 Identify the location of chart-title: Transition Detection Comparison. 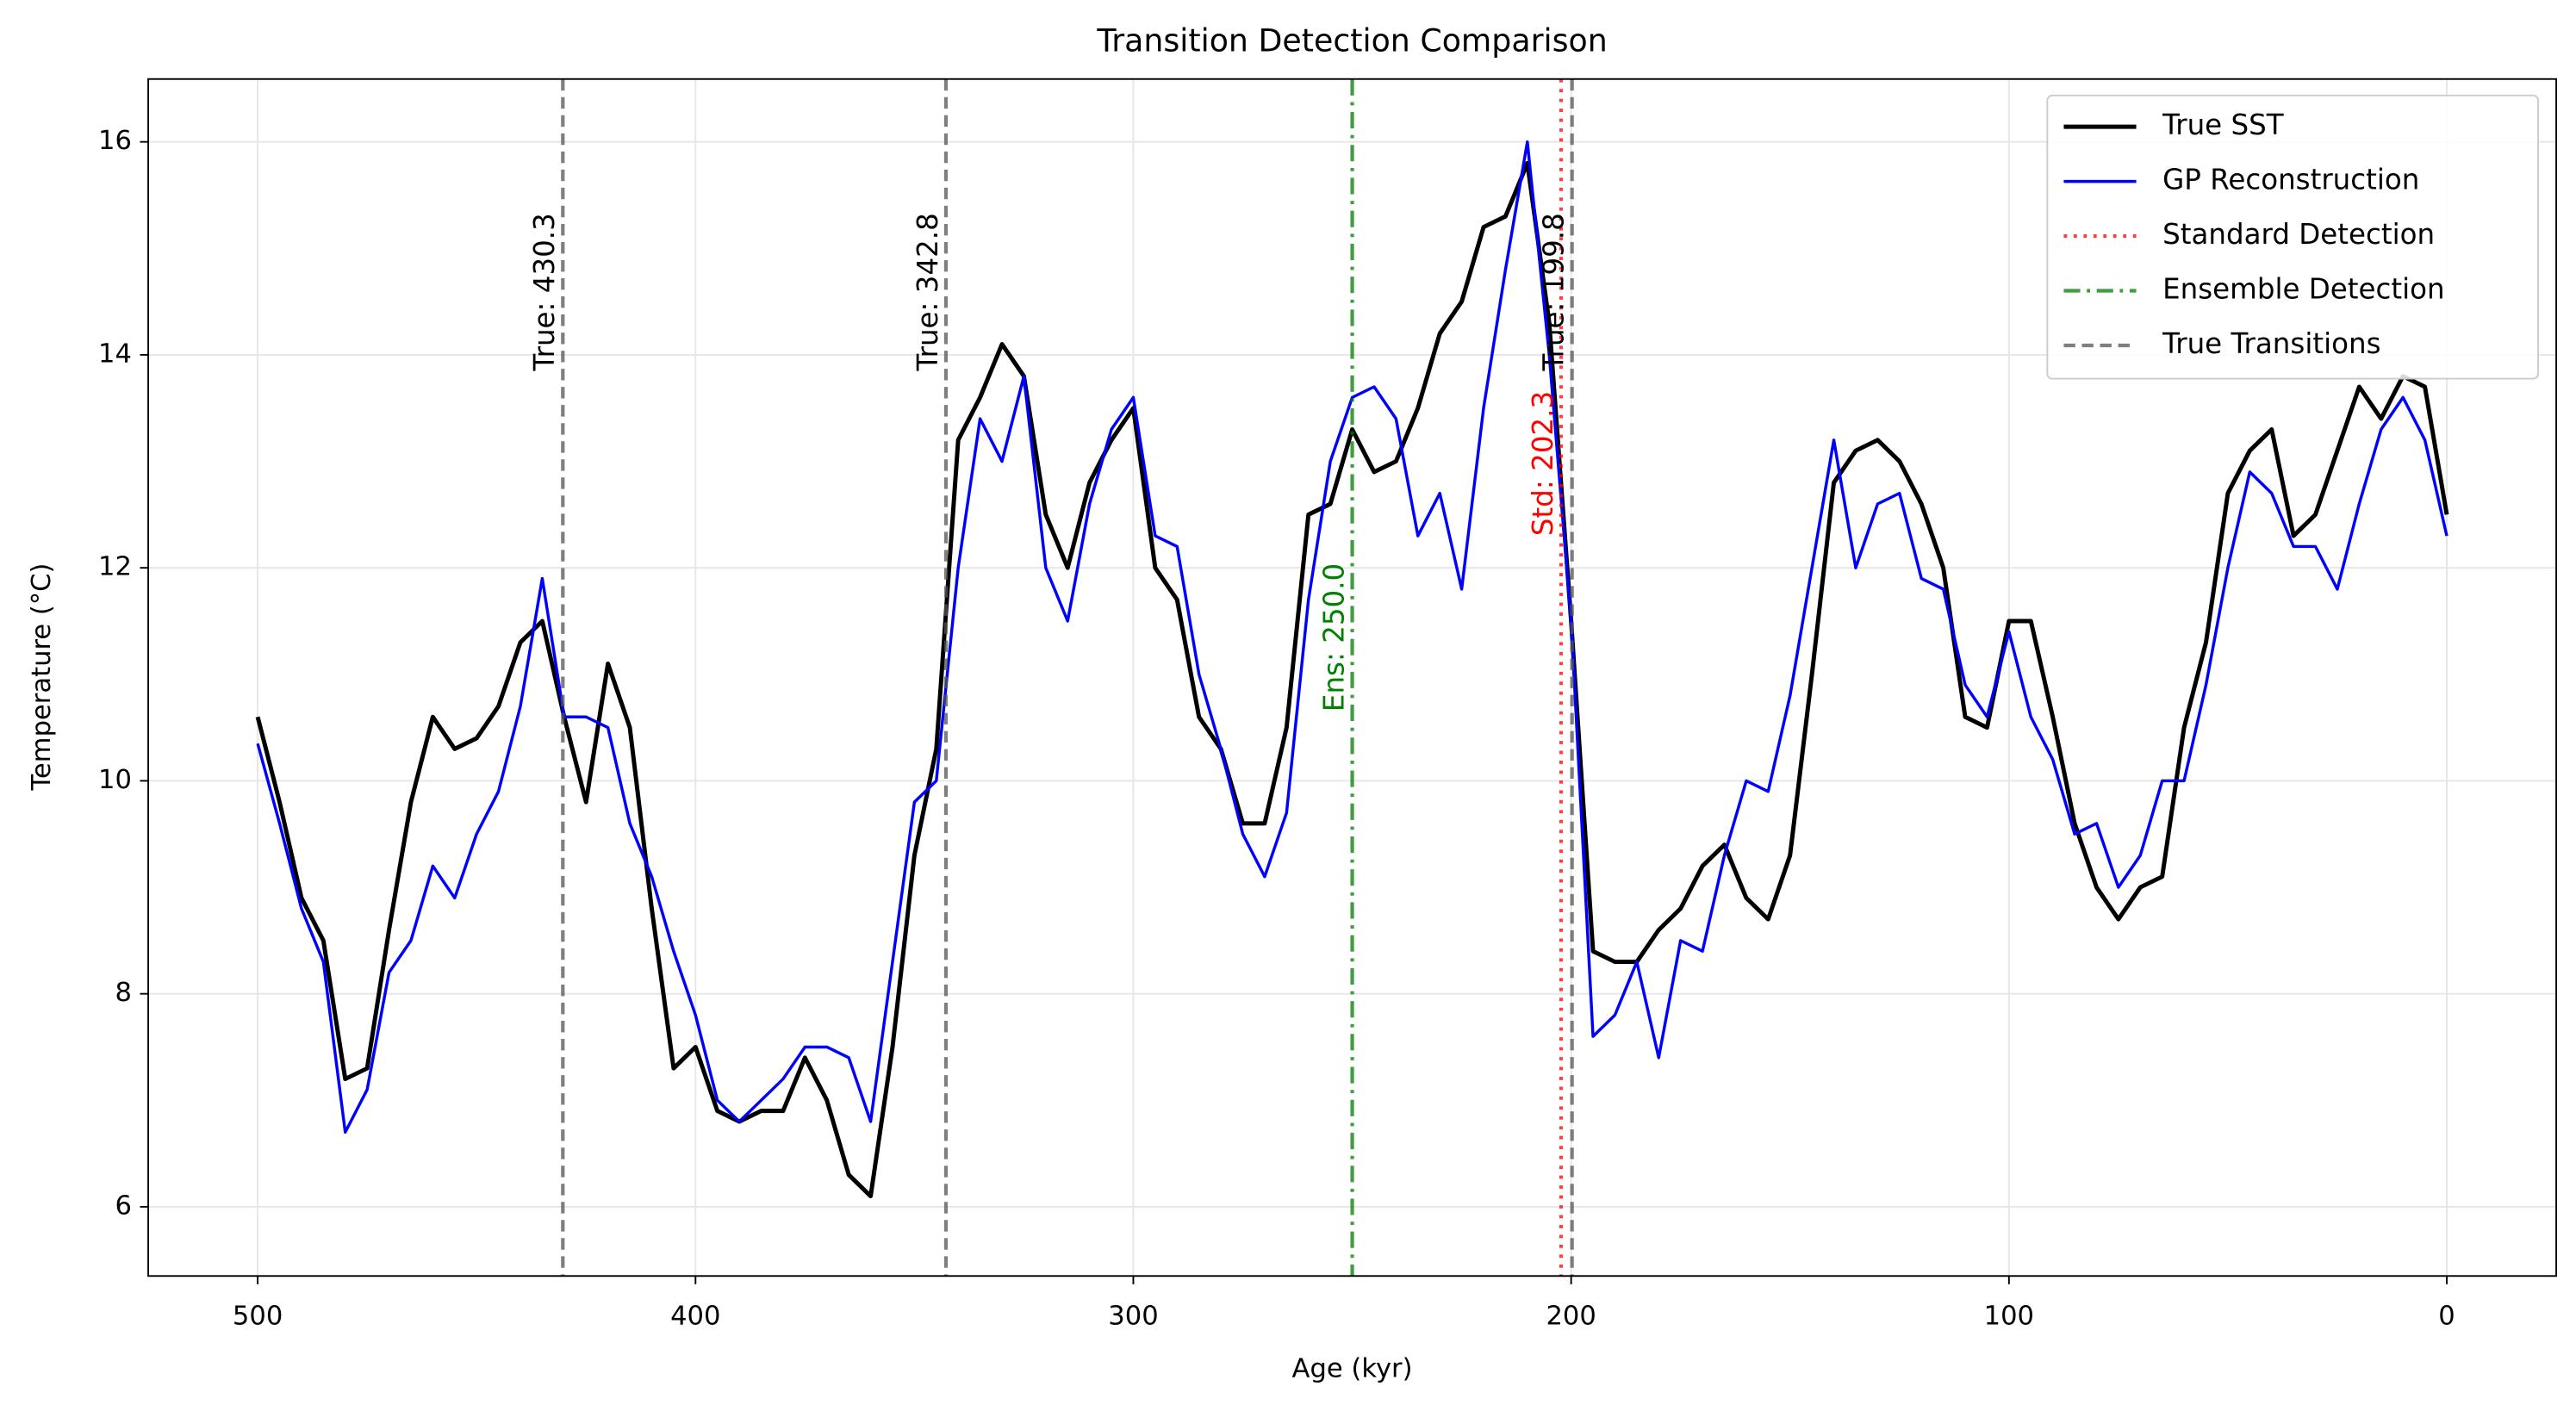
(1352, 40).